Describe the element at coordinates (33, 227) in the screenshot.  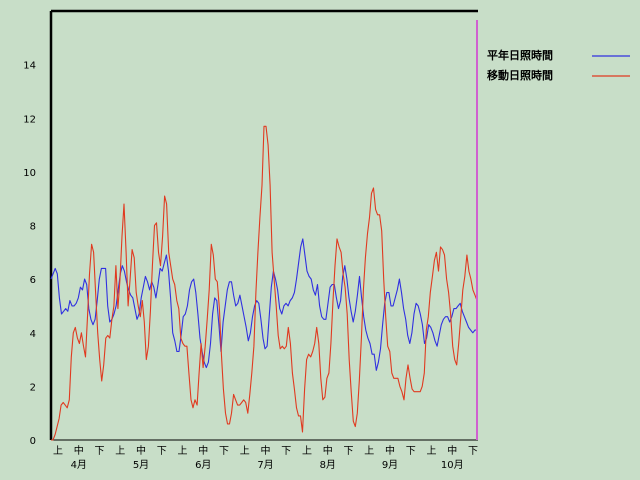
I see `y-tick-label: 8` at that location.